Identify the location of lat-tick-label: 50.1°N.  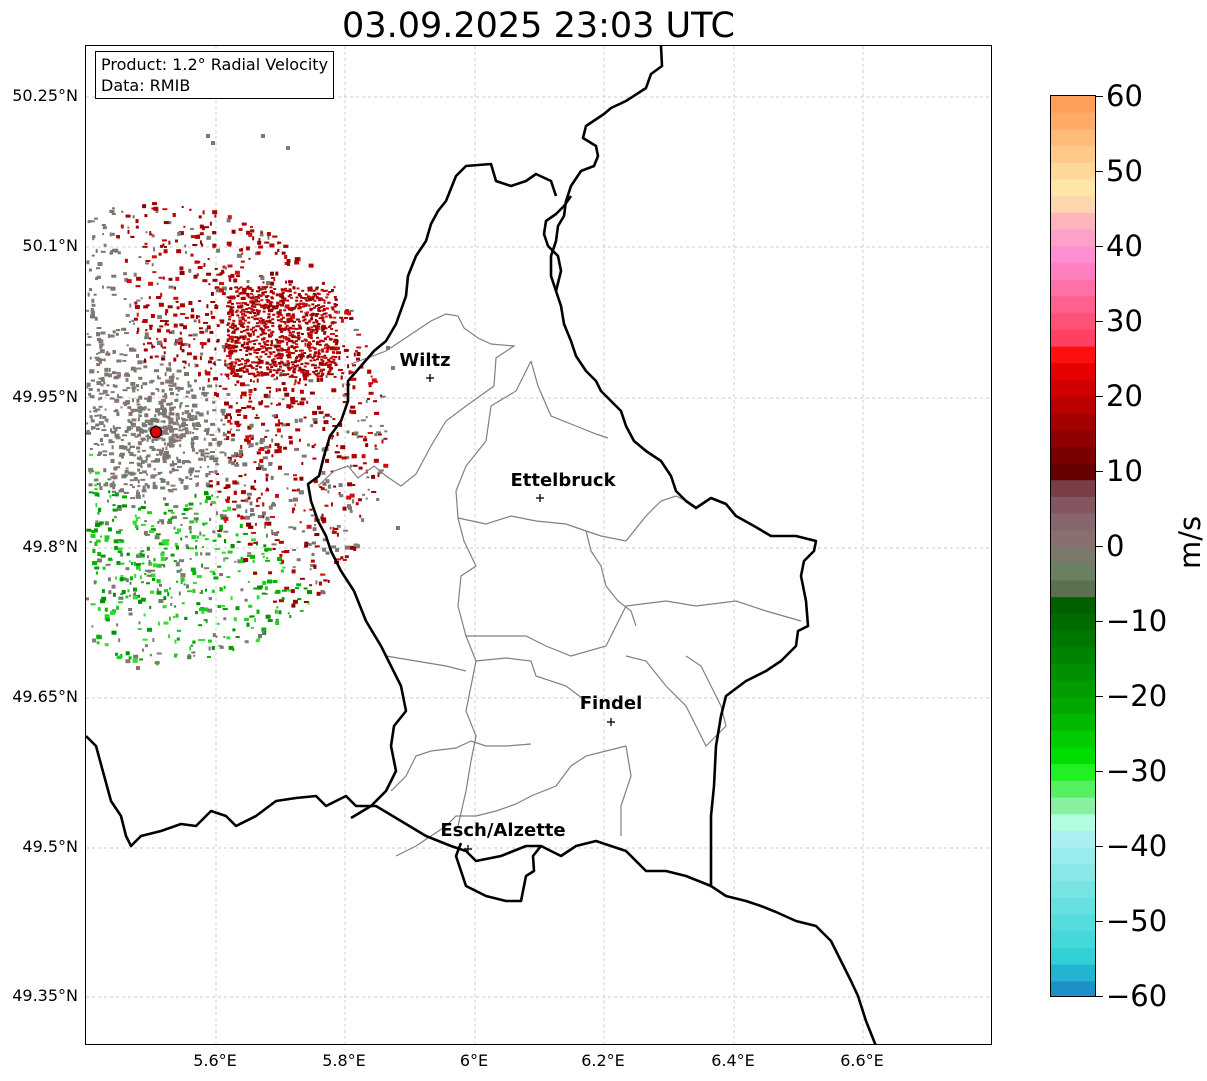
(50, 245).